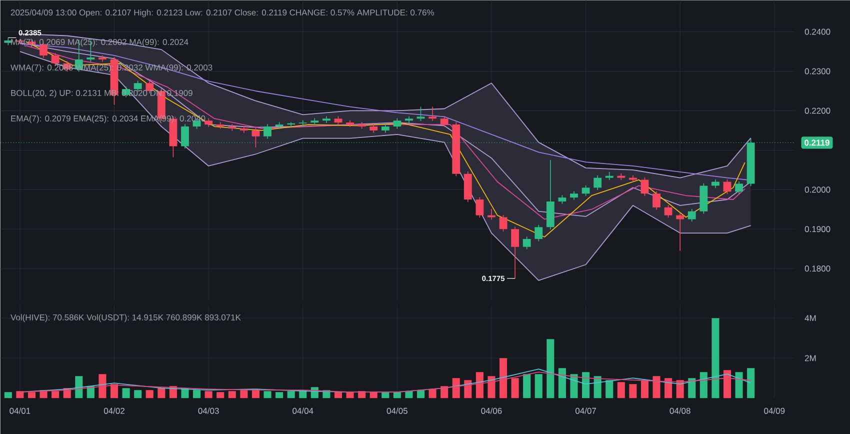 Image resolution: width=850 pixels, height=434 pixels. Describe the element at coordinates (208, 411) in the screenshot. I see `x-tick-label: 04/03` at that location.